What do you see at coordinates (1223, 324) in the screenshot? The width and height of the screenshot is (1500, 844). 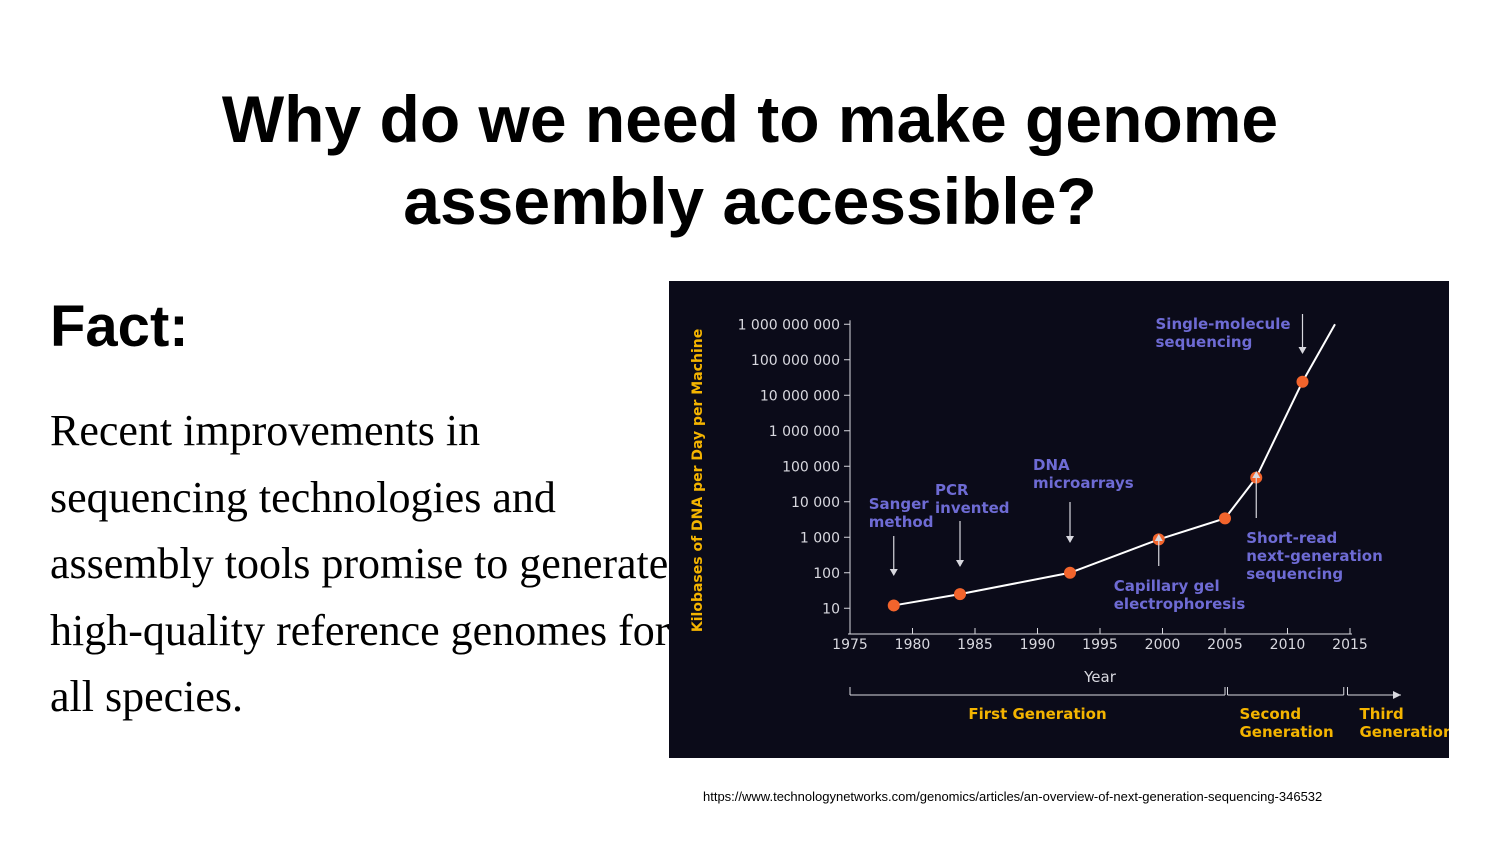 I see `annotation-label: Single-molecule` at bounding box center [1223, 324].